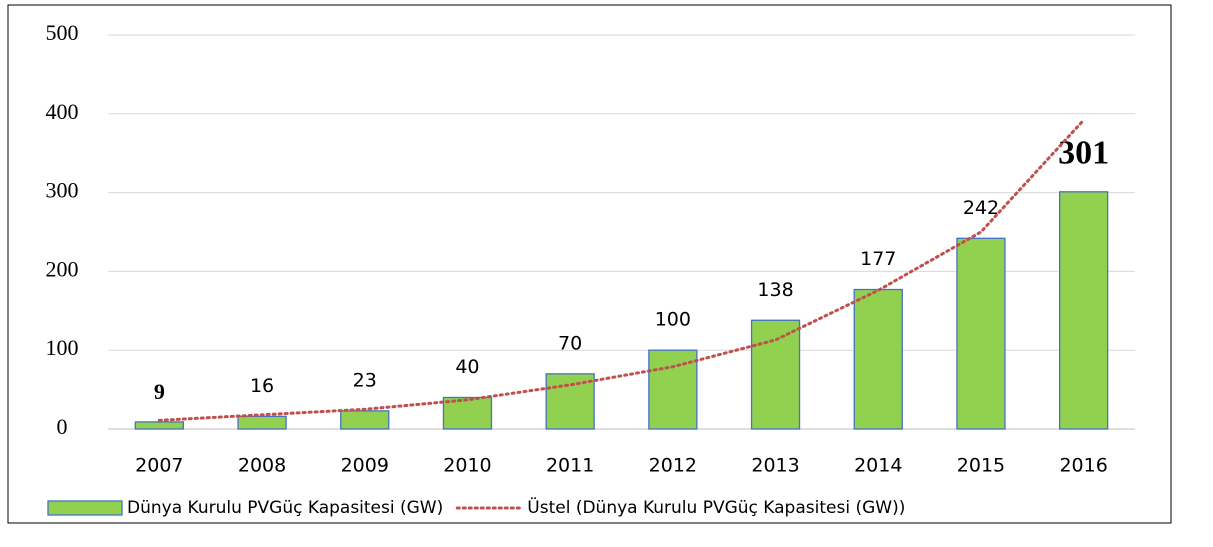 Image resolution: width=1213 pixels, height=547 pixels. Describe the element at coordinates (62, 347) in the screenshot. I see `y-tick-label: 100` at that location.